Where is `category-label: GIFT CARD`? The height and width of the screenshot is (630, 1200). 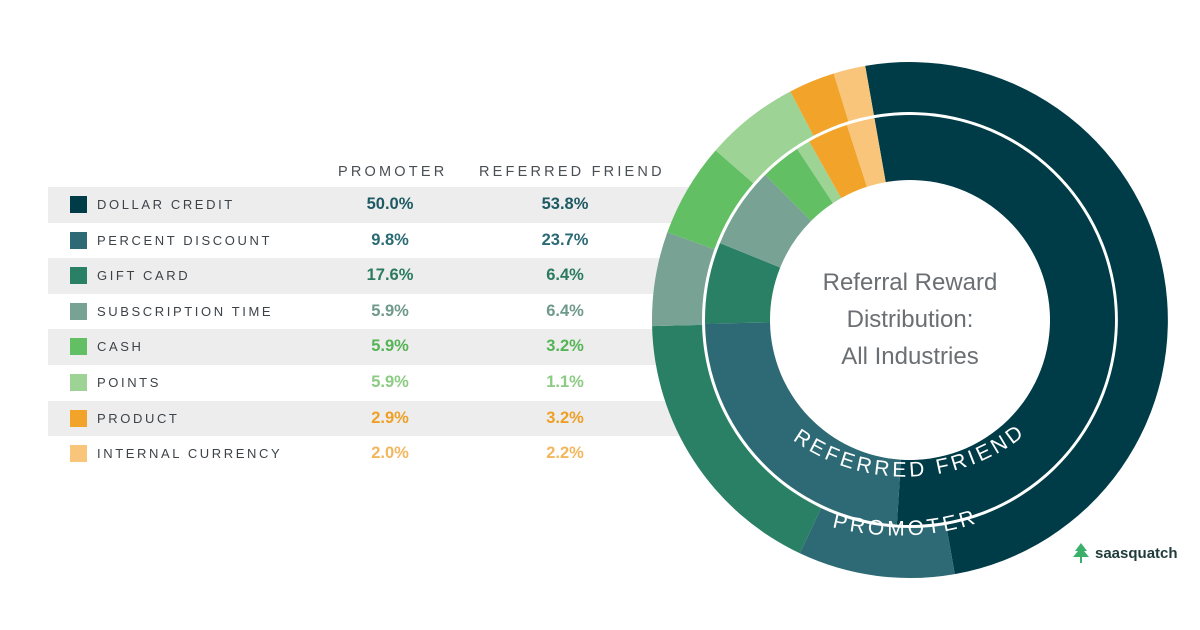
category-label: GIFT CARD is located at coordinates (144, 276).